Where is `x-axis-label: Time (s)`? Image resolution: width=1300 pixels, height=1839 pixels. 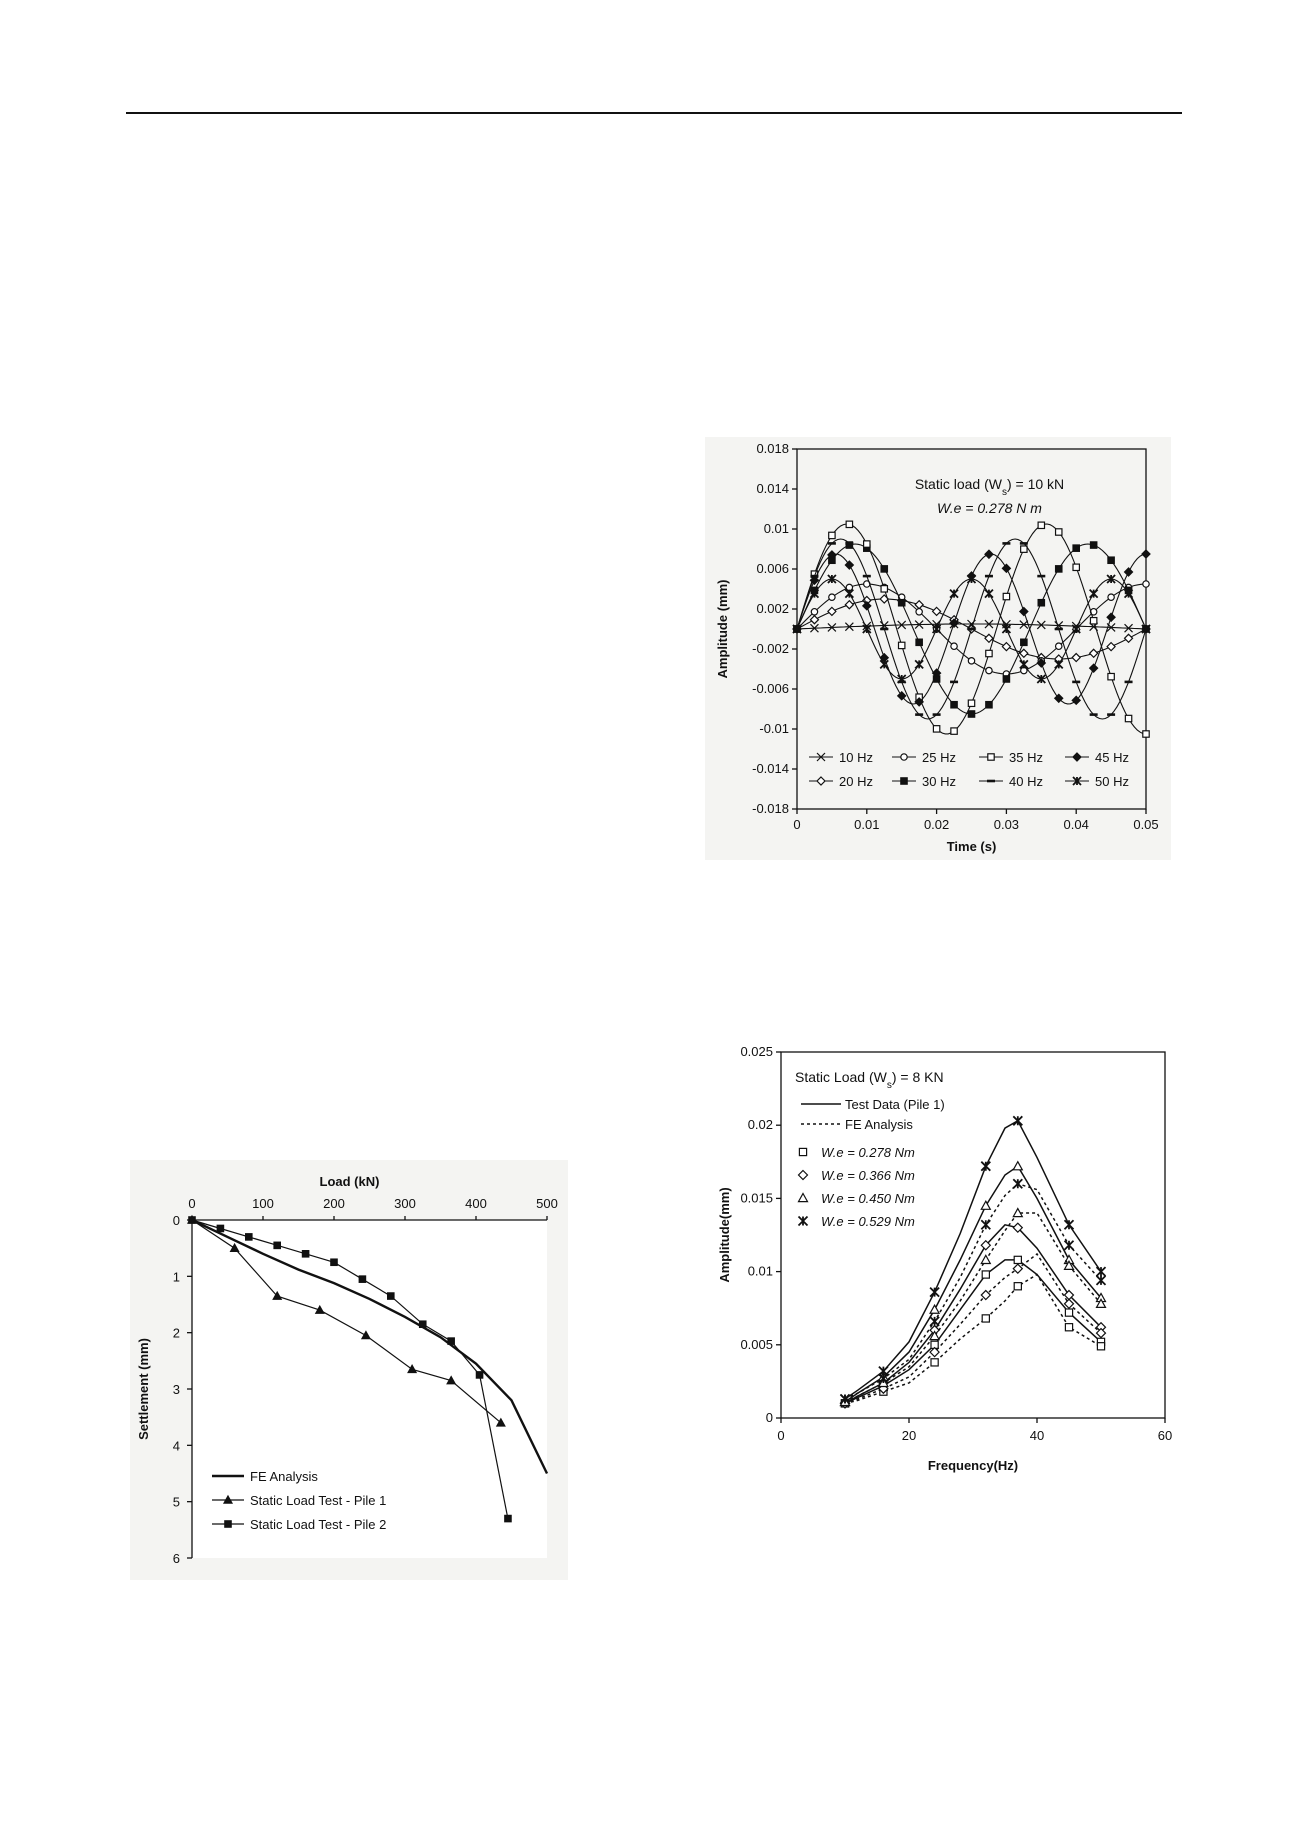
x-axis-label: Time (s) is located at coordinates (972, 846).